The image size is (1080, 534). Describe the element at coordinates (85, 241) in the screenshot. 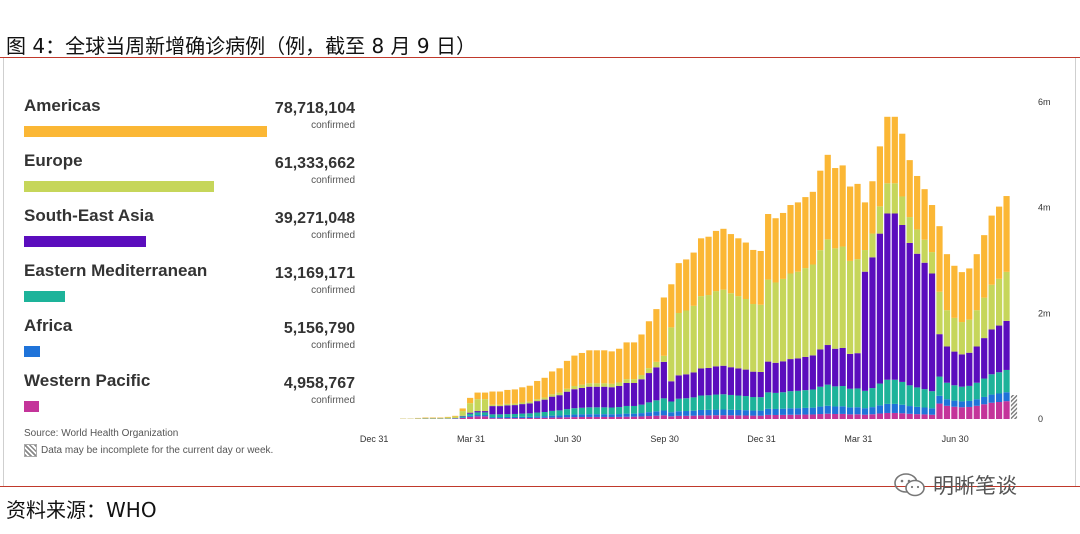

I see `legend-bar` at that location.